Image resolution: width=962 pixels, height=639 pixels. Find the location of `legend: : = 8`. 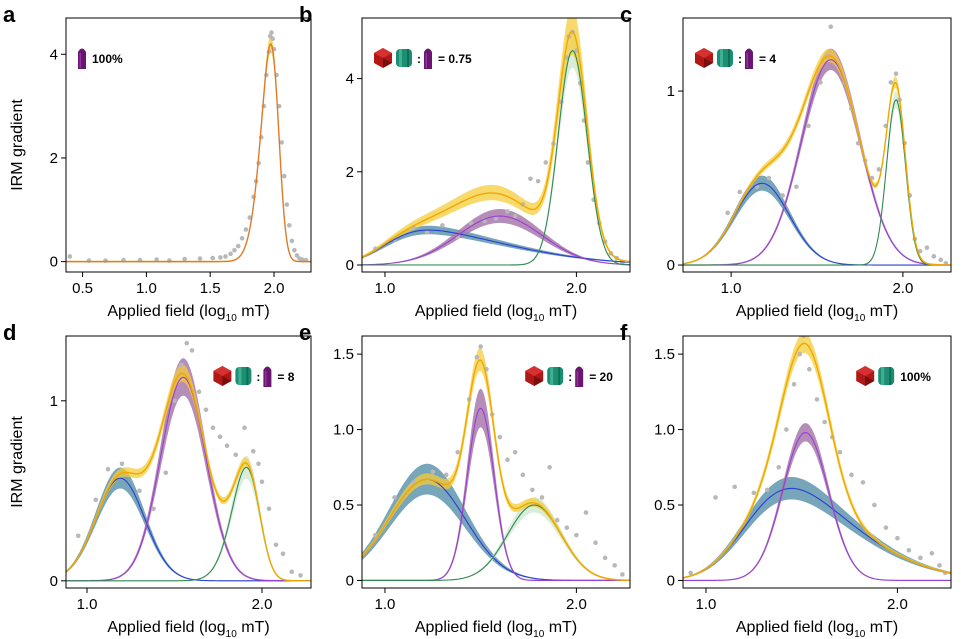

legend: : = 8 is located at coordinates (254, 376).